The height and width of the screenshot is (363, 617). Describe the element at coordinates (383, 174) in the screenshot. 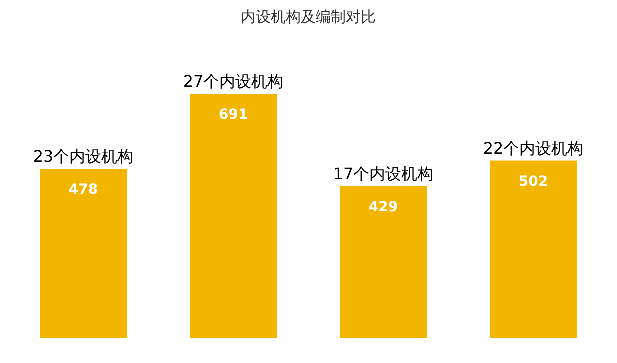

I see `annotation: 17个内设机构` at that location.